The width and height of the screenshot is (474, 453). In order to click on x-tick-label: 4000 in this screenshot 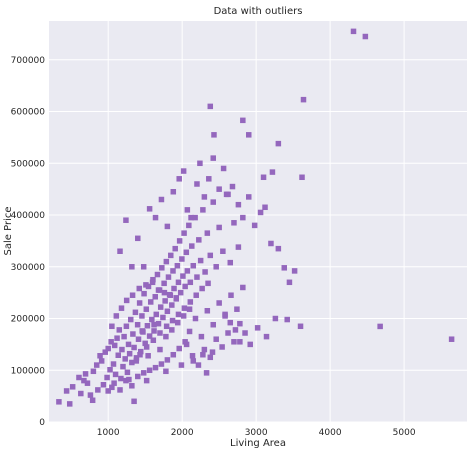, I will do `click(330, 433)`.